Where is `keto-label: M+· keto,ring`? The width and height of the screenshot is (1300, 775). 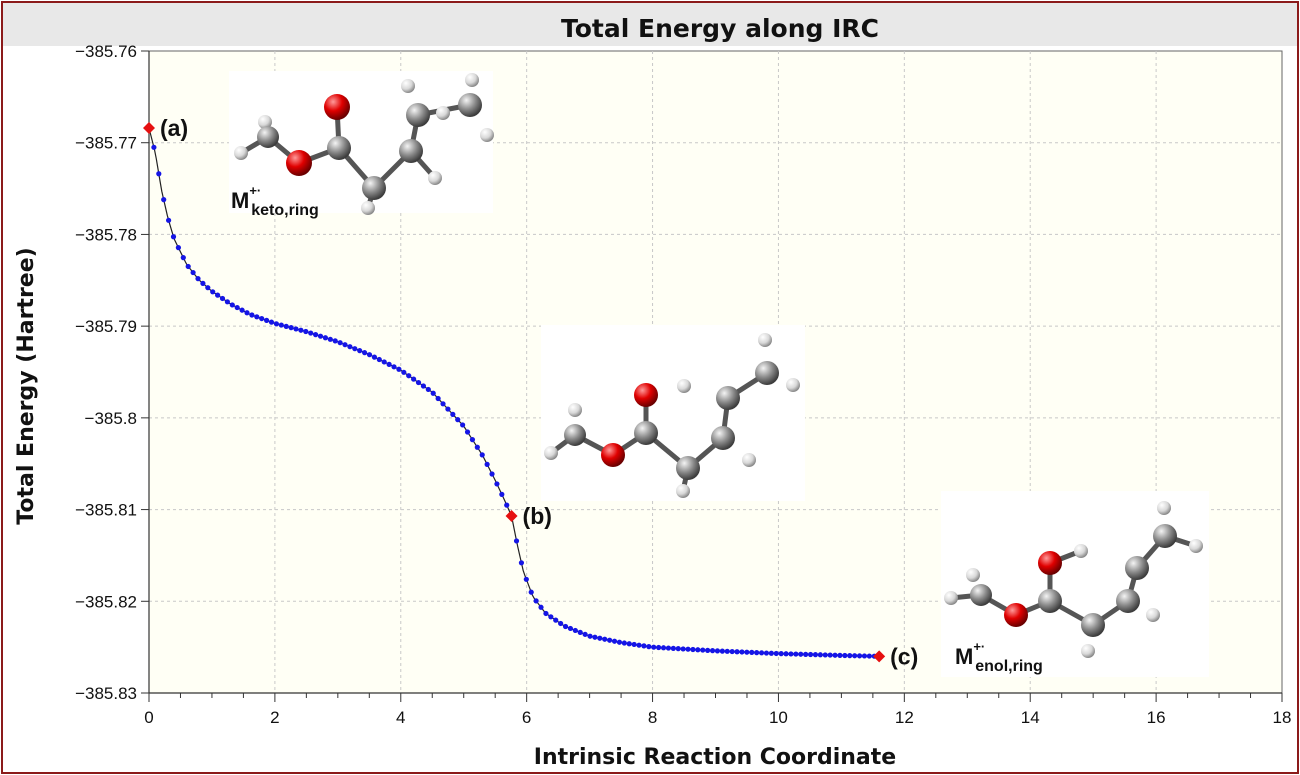 keto-label: M+· keto,ring is located at coordinates (275, 201).